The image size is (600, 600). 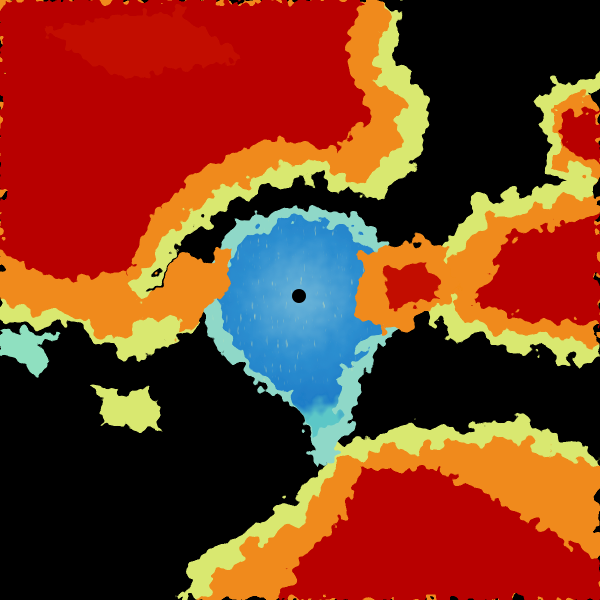 I want to click on red-northeast, so click(x=580, y=137).